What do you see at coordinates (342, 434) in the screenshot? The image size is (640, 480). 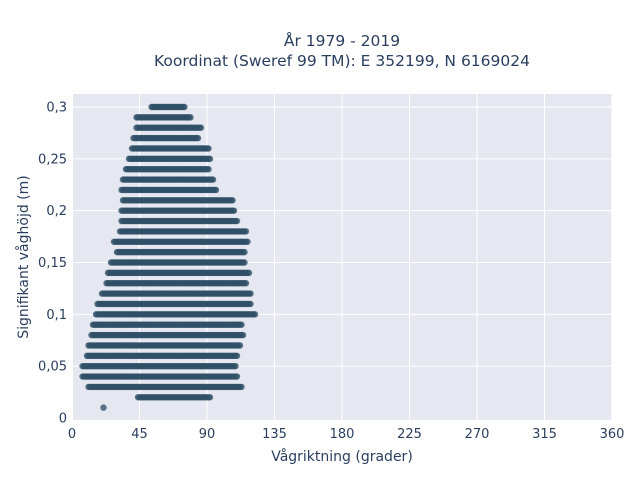 I see `x-tick-label: 180` at bounding box center [342, 434].